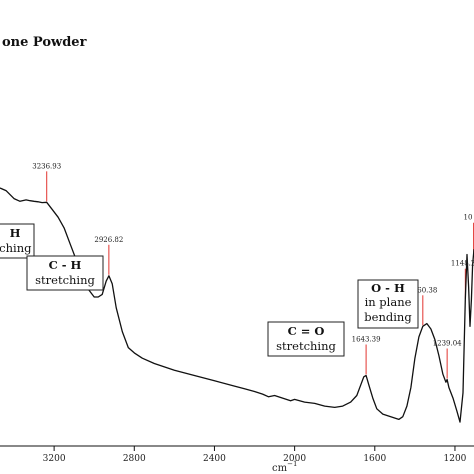 This screenshot has height=474, width=474. What do you see at coordinates (447, 344) in the screenshot?
I see `peak-label: 1239.04` at bounding box center [447, 344].